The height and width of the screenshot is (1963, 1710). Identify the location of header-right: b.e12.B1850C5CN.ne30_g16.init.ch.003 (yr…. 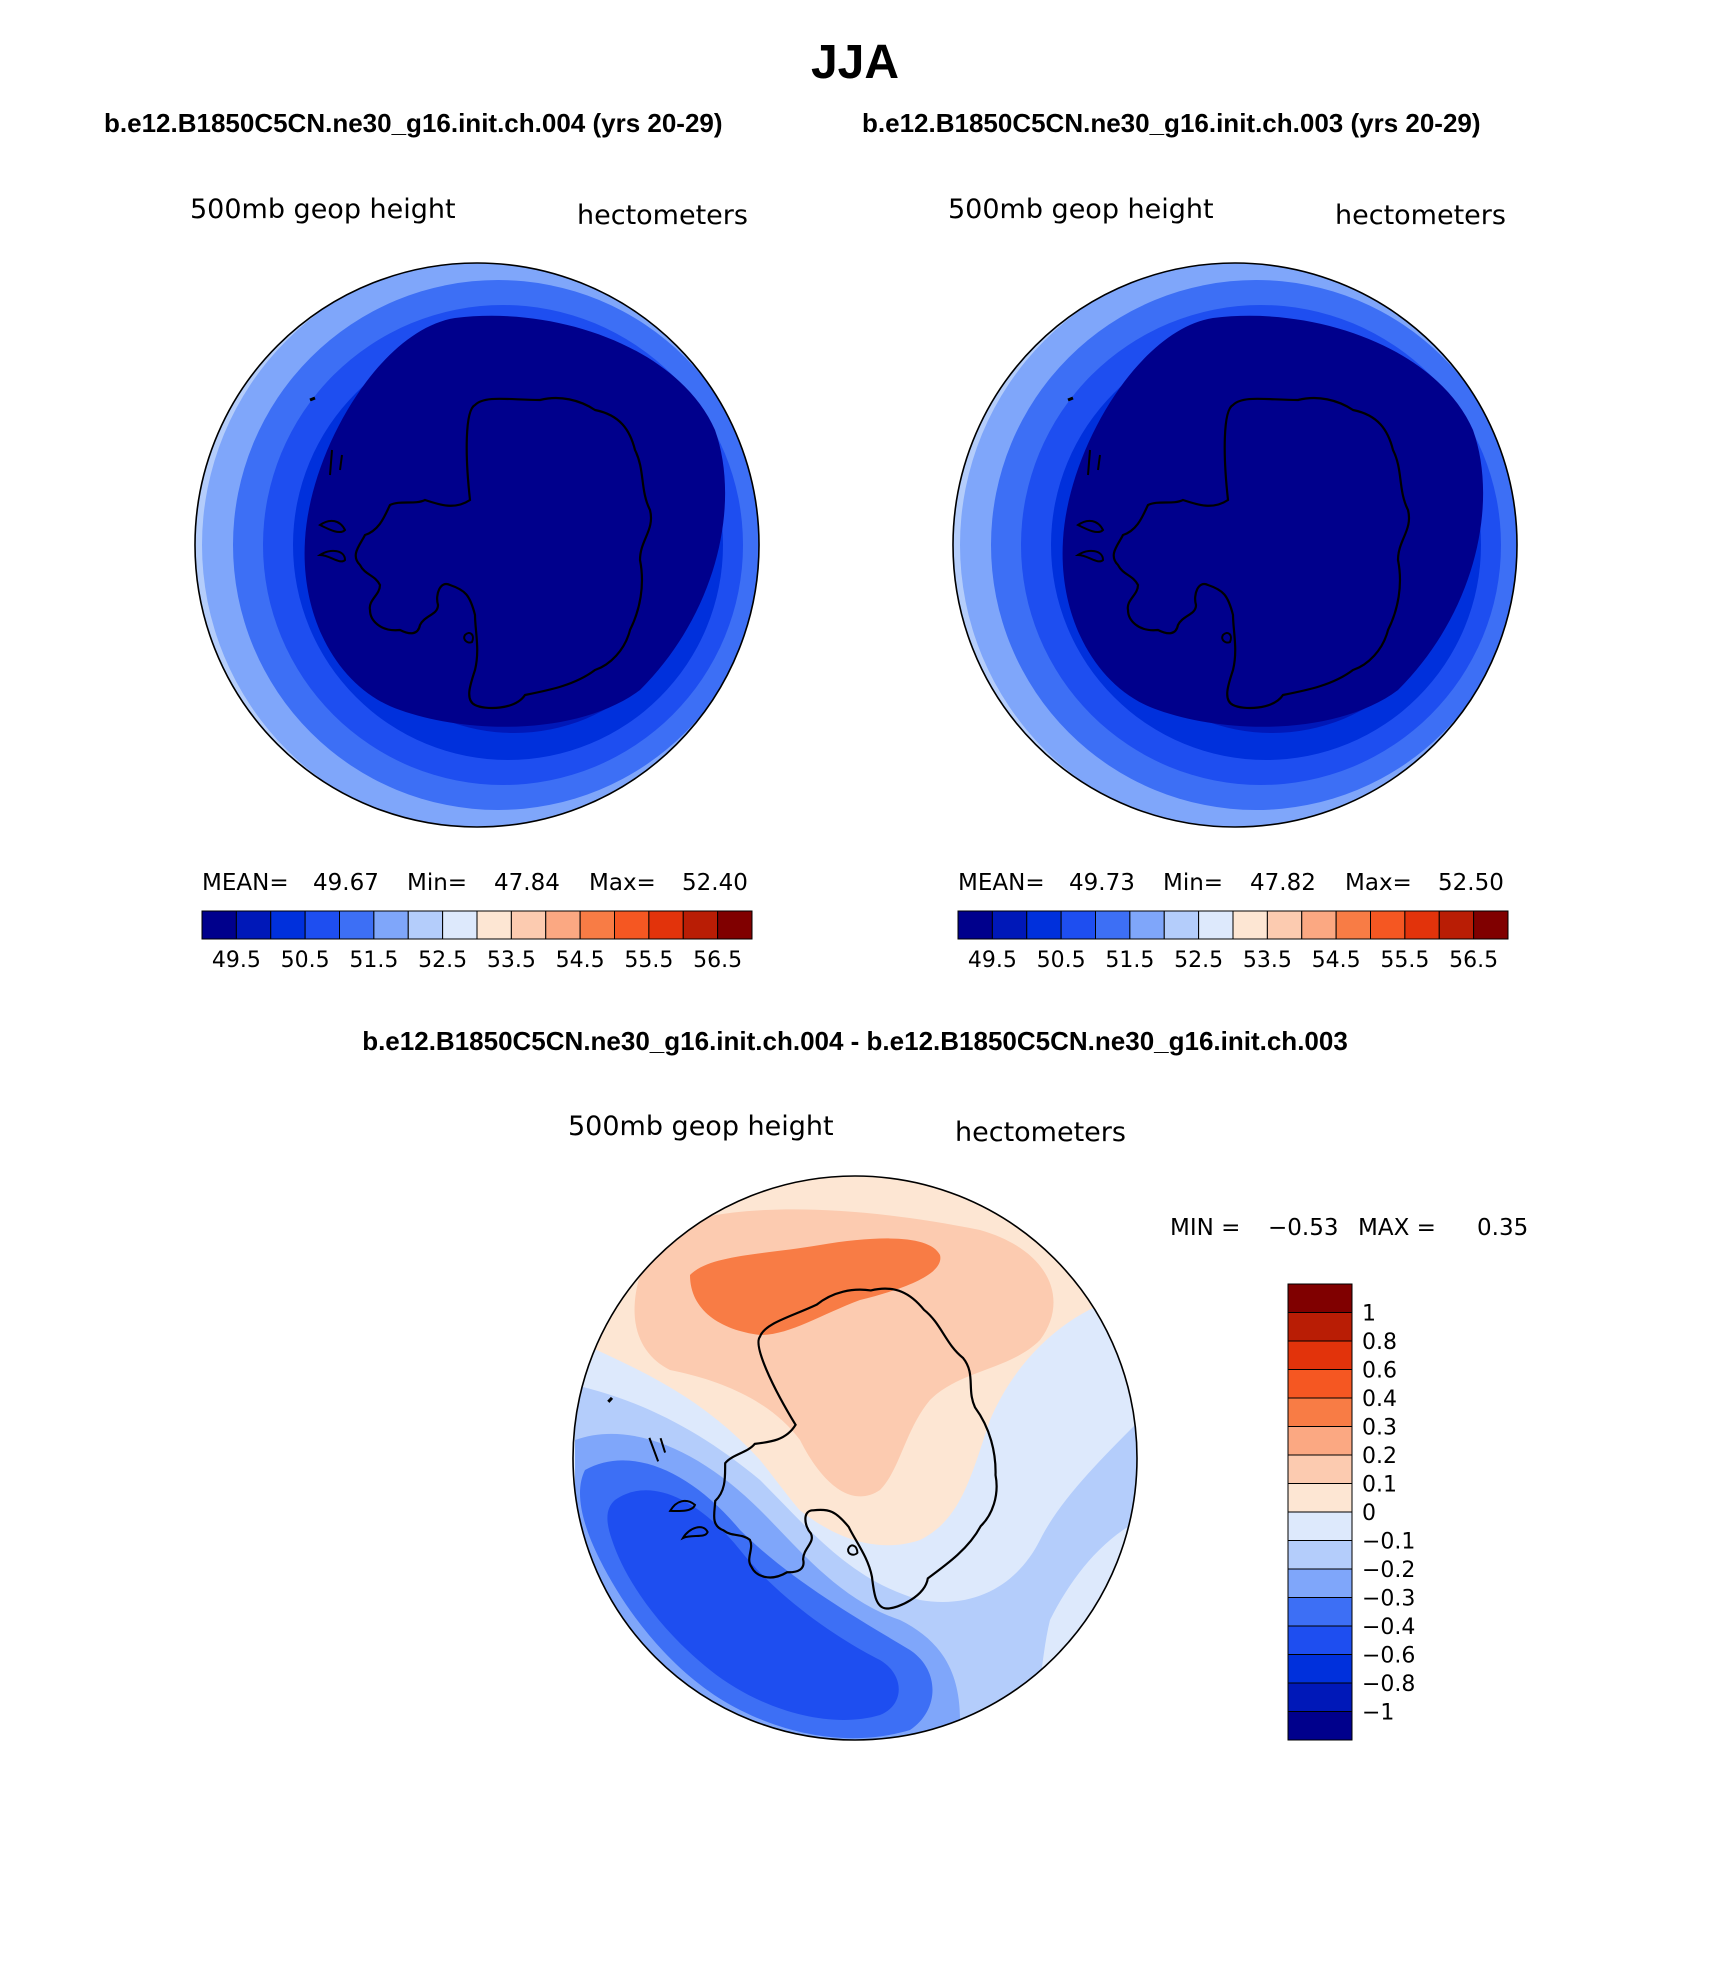
(1171, 123).